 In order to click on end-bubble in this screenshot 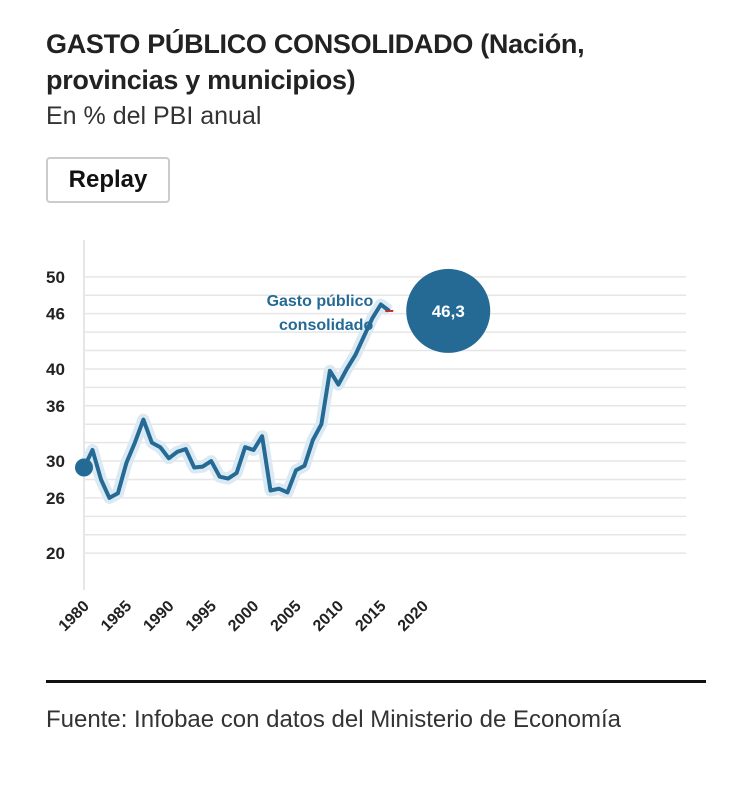, I will do `click(448, 310)`.